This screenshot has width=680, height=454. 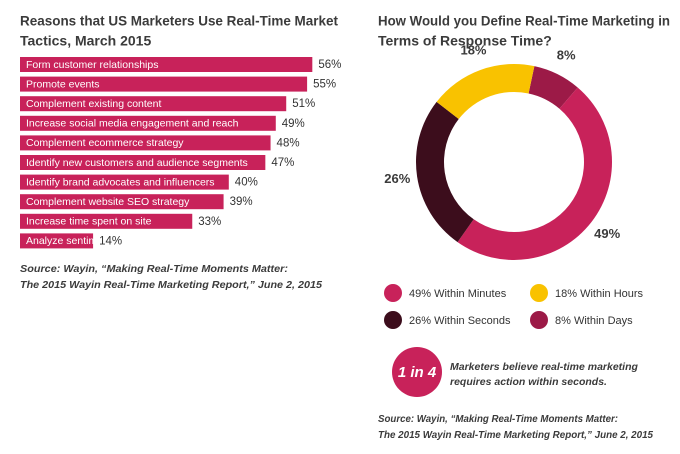 I want to click on chart-title: Tactics, March 2015, so click(x=85, y=41).